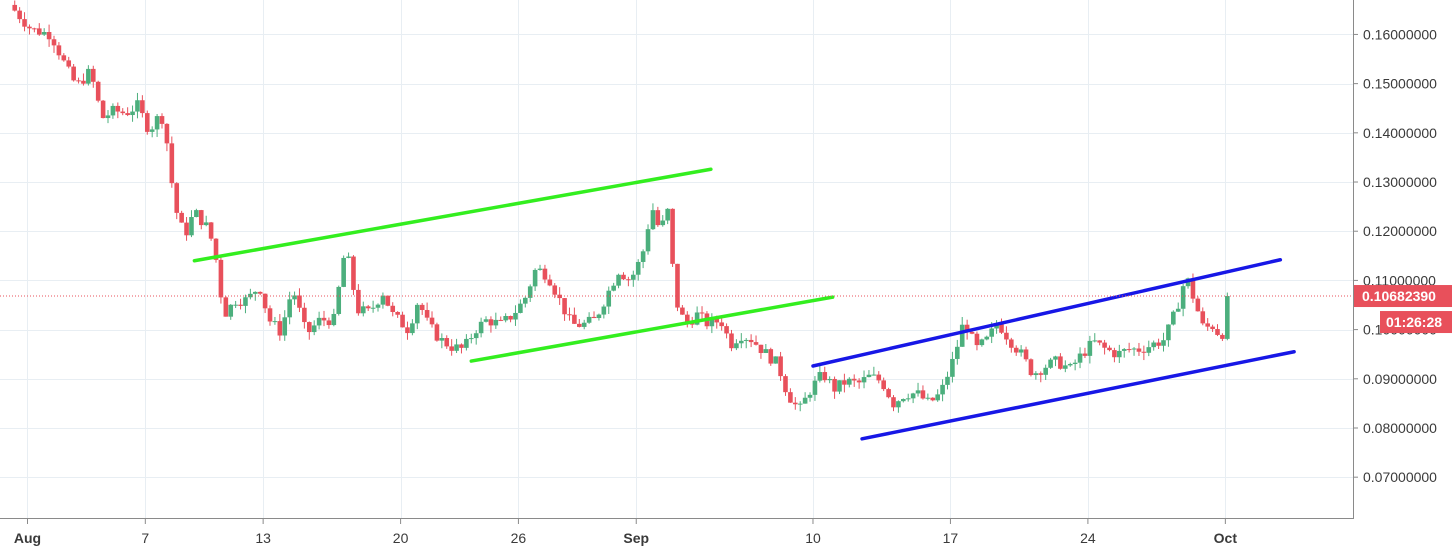 The height and width of the screenshot is (552, 1455). What do you see at coordinates (625, 532) in the screenshot?
I see `x-axis-ticks: Aug 7 13 20 26 Sep 10 17 24 Oct` at bounding box center [625, 532].